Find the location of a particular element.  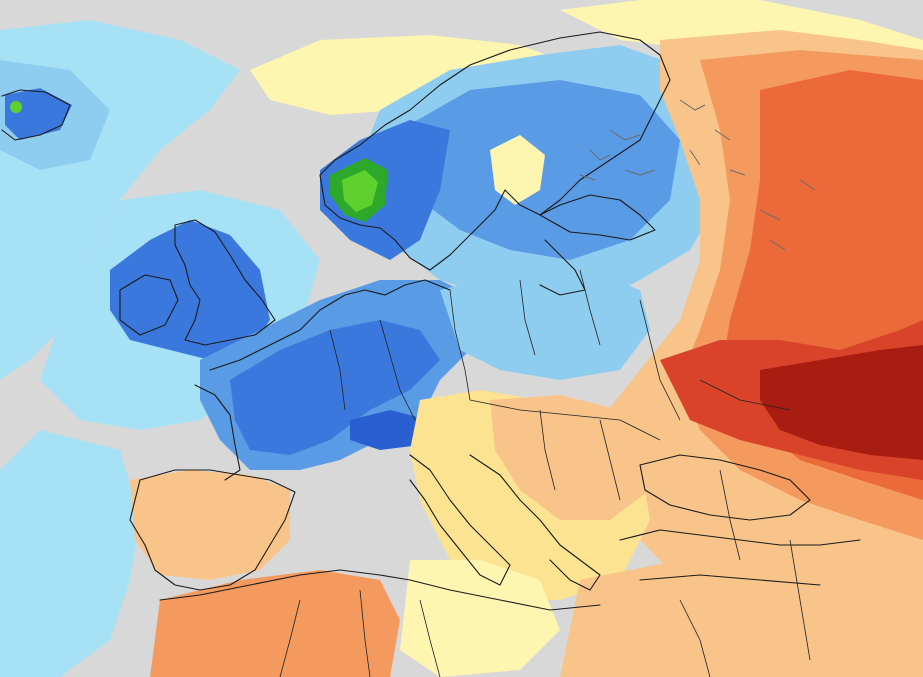

norway-bright-green is located at coordinates (360, 191).